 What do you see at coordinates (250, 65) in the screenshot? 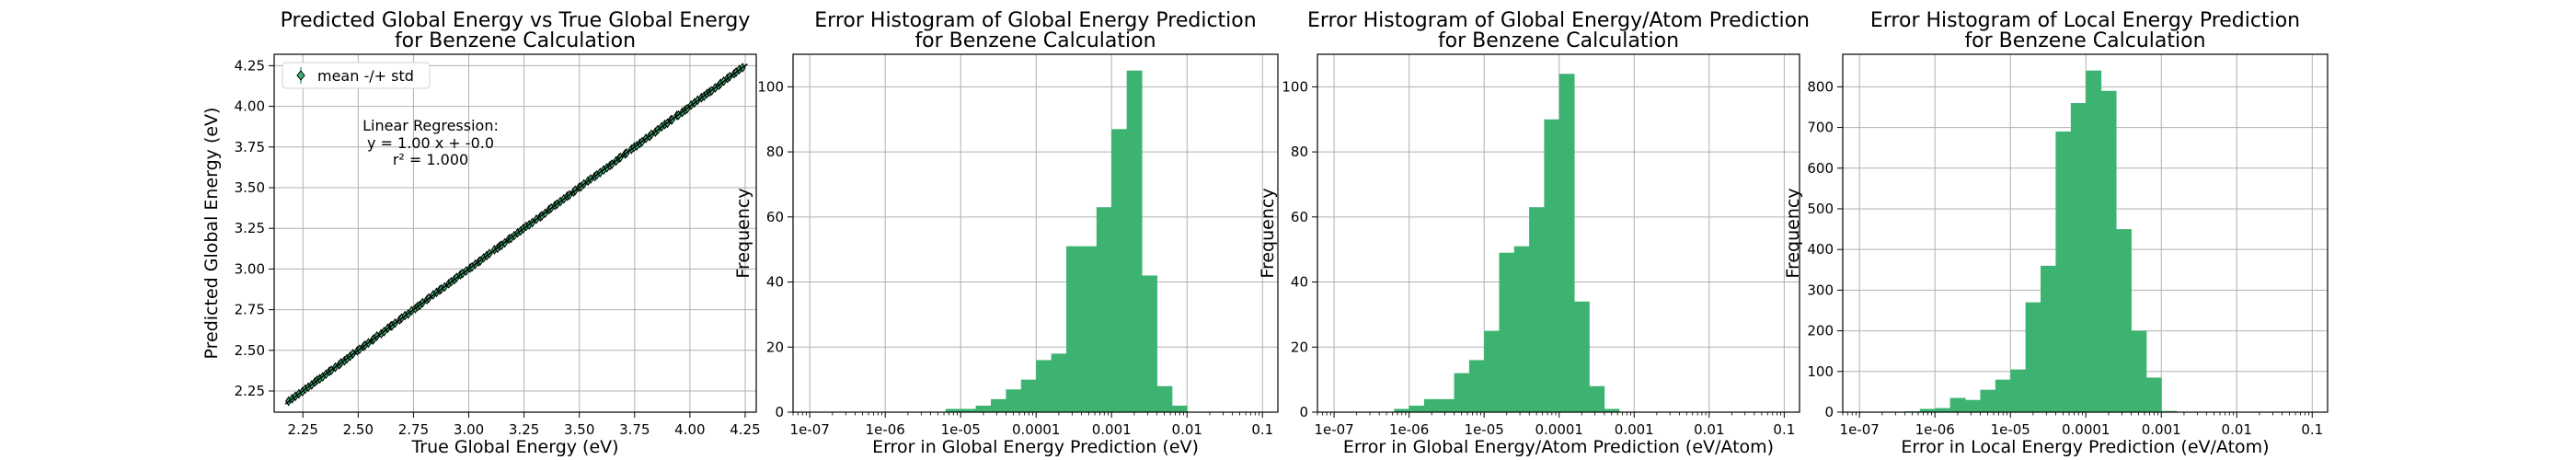
I see `y-tick-label: 4.25` at bounding box center [250, 65].